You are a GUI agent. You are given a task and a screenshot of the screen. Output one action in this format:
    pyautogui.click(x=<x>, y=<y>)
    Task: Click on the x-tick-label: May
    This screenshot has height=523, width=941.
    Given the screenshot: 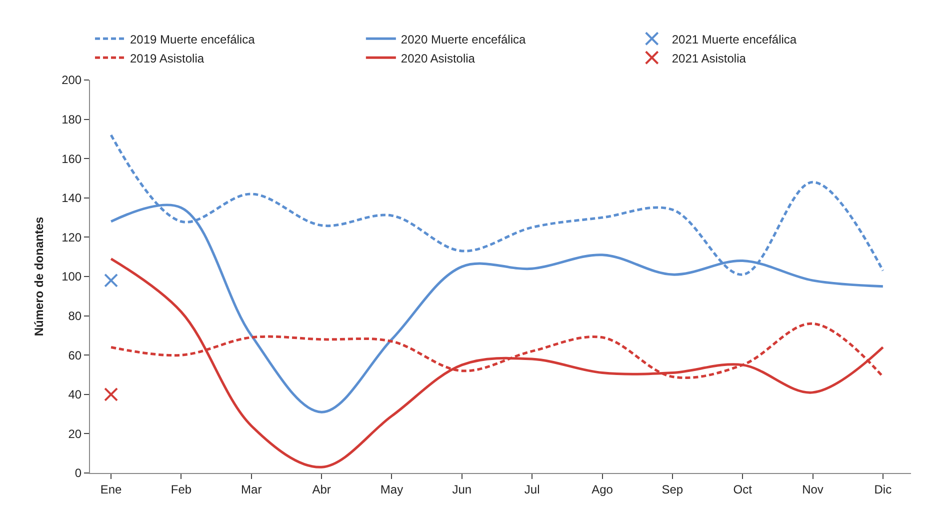 What is the action you would take?
    pyautogui.click(x=392, y=489)
    